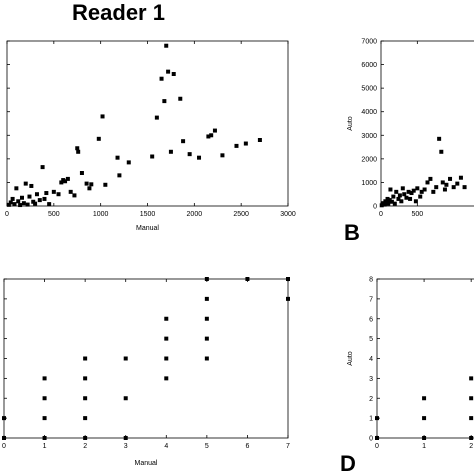 This screenshot has height=474, width=474. What do you see at coordinates (369, 183) in the screenshot?
I see `y-tick-label: 1000` at bounding box center [369, 183].